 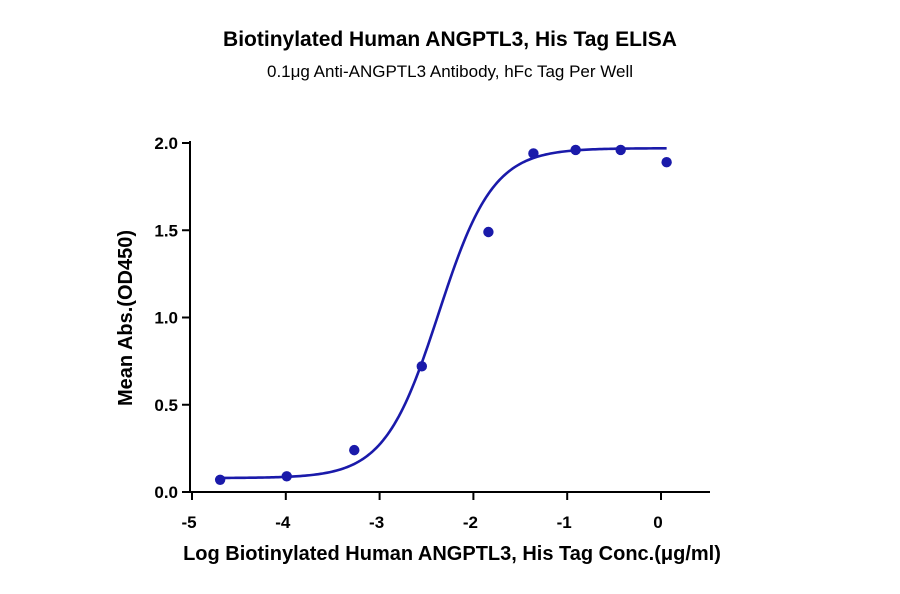 What do you see at coordinates (376, 522) in the screenshot?
I see `x-tick-label: -3` at bounding box center [376, 522].